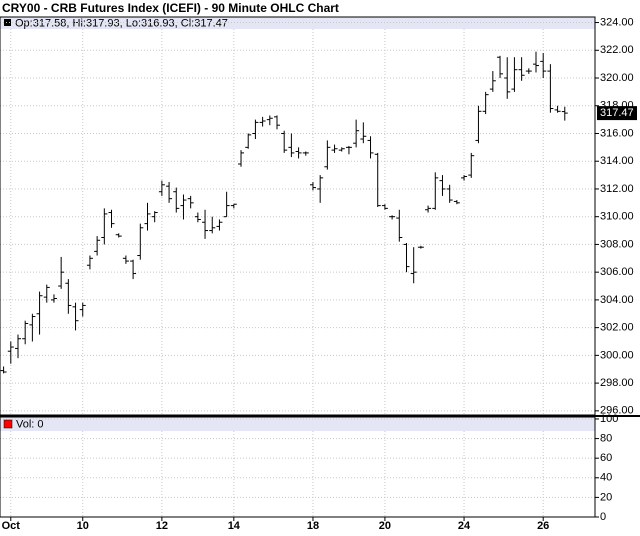  I want to click on y-tick-label: 310.00, so click(617, 217).